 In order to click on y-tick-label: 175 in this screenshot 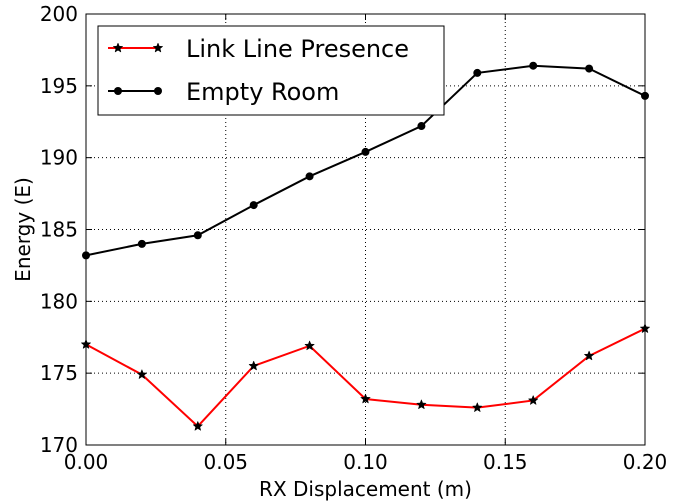, I will do `click(59, 373)`.